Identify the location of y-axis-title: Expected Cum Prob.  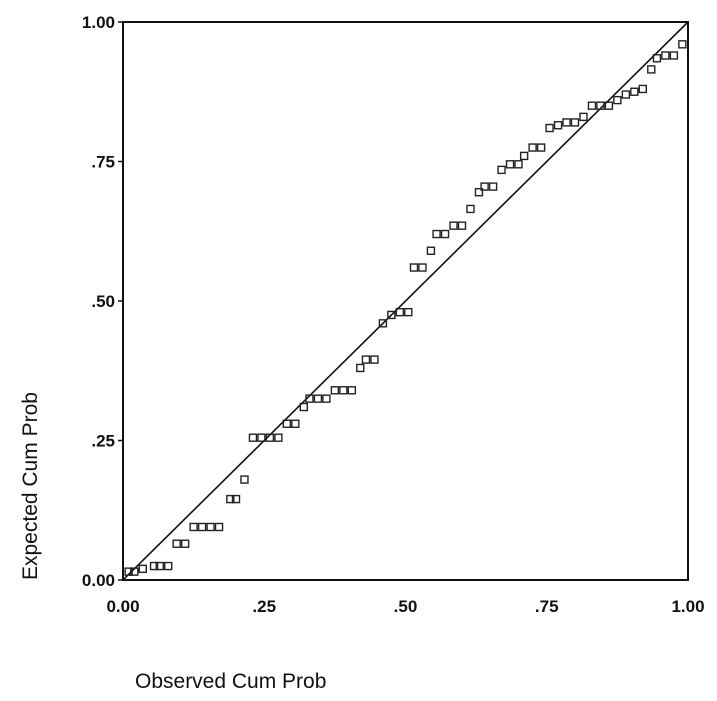
(30, 486).